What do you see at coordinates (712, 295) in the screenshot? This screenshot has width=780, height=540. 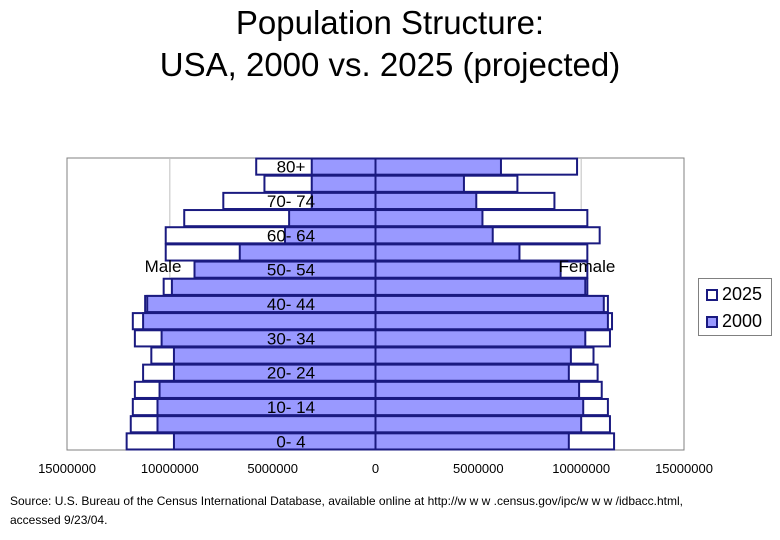 I see `legend-swatch-2025` at bounding box center [712, 295].